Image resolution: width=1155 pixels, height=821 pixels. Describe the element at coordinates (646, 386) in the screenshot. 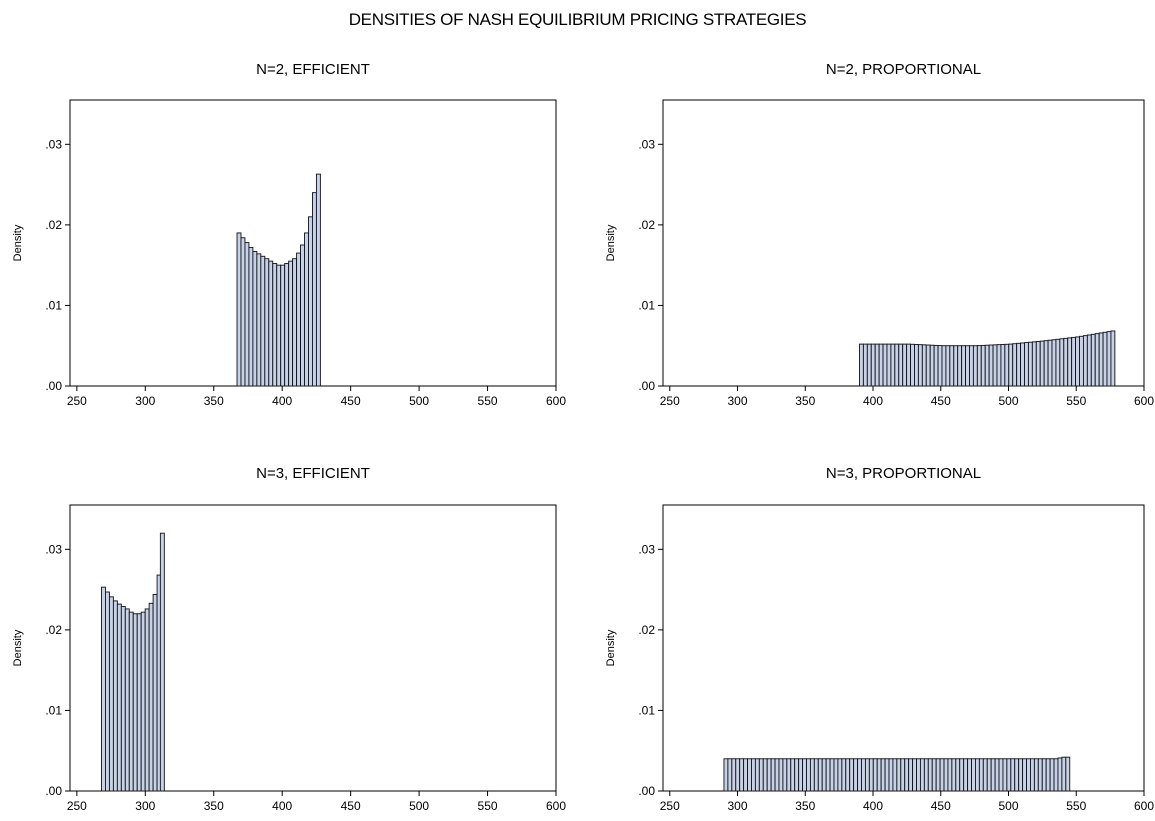

I see `y-tick-label: .00` at that location.